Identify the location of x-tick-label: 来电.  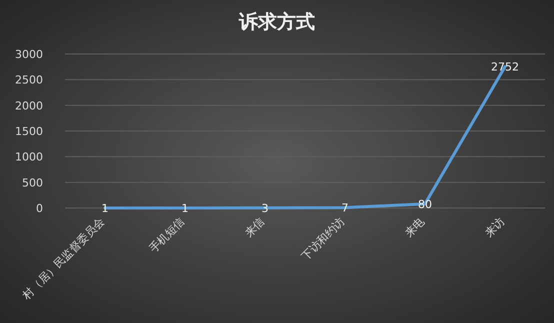
(415, 227).